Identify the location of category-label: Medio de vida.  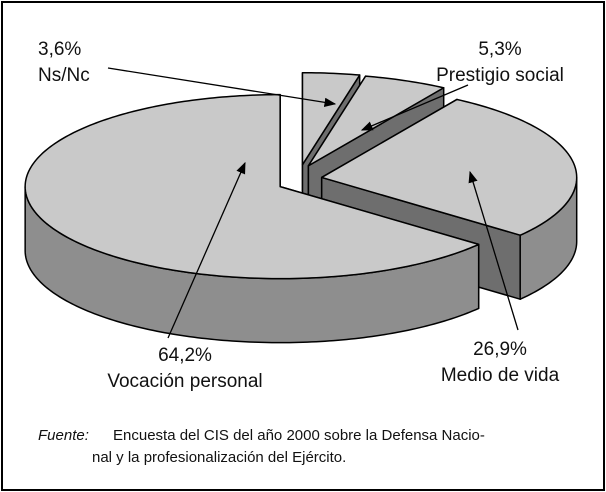
(500, 375).